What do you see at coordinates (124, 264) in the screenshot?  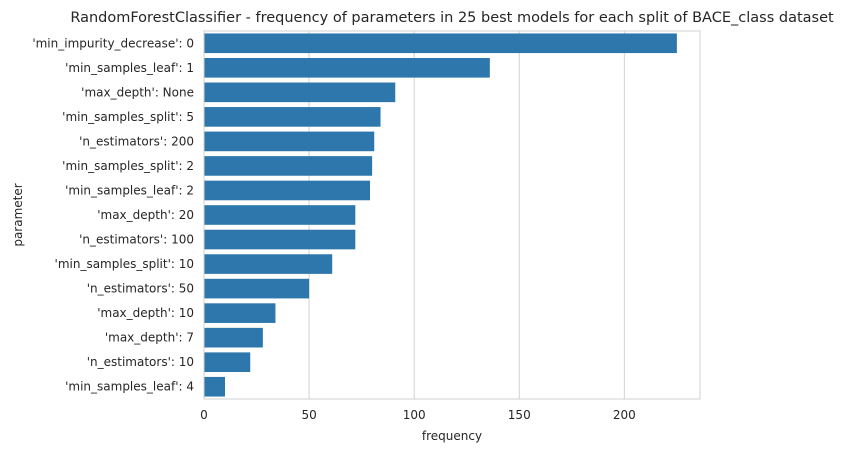 I see `y-tick-label: 'min_samples_split': 10` at bounding box center [124, 264].